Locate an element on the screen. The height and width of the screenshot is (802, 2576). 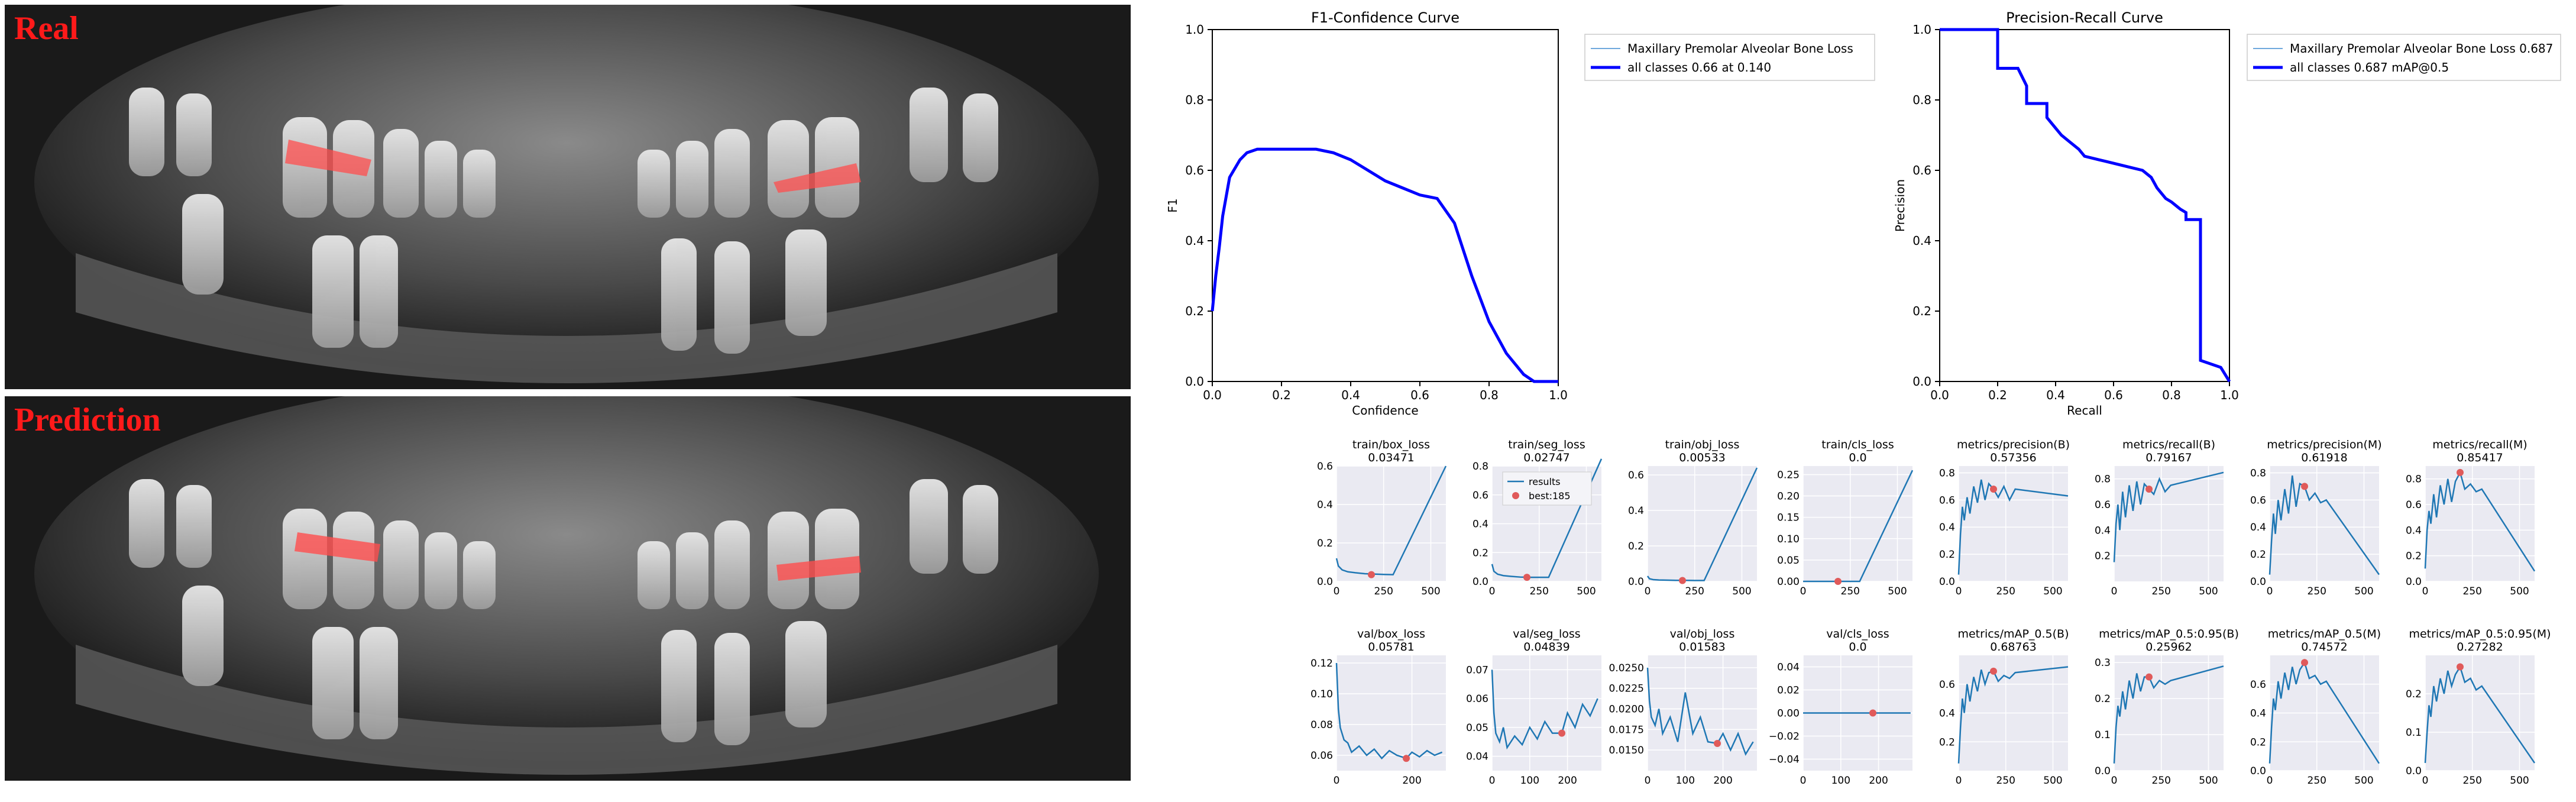
x-tick-label: 0.6 is located at coordinates (2114, 395).